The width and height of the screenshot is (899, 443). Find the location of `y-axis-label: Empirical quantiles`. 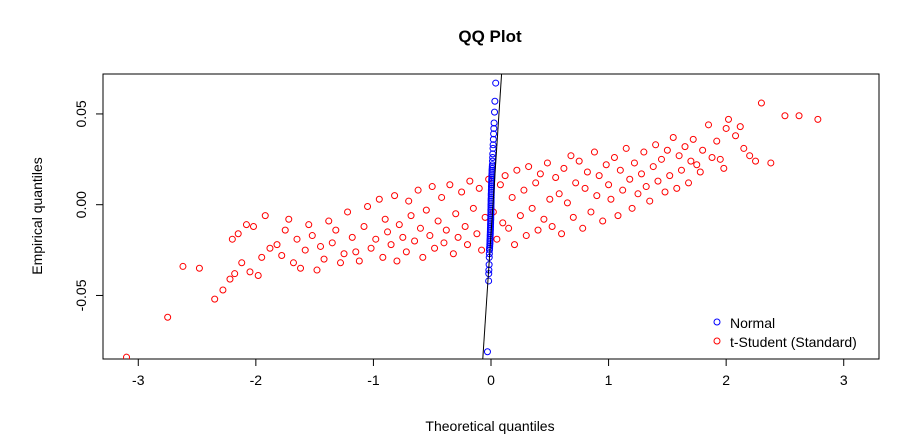

y-axis-label: Empirical quantiles is located at coordinates (37, 216).